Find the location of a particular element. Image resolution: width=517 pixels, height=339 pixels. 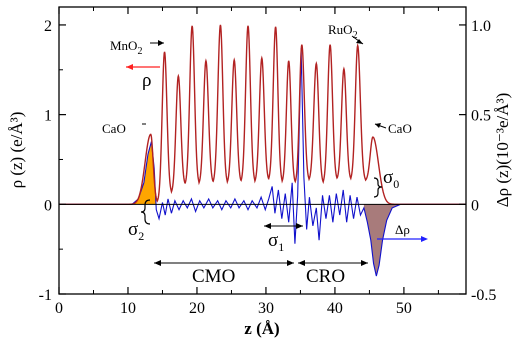

y-left-tick-label: -1 is located at coordinates (45, 295).